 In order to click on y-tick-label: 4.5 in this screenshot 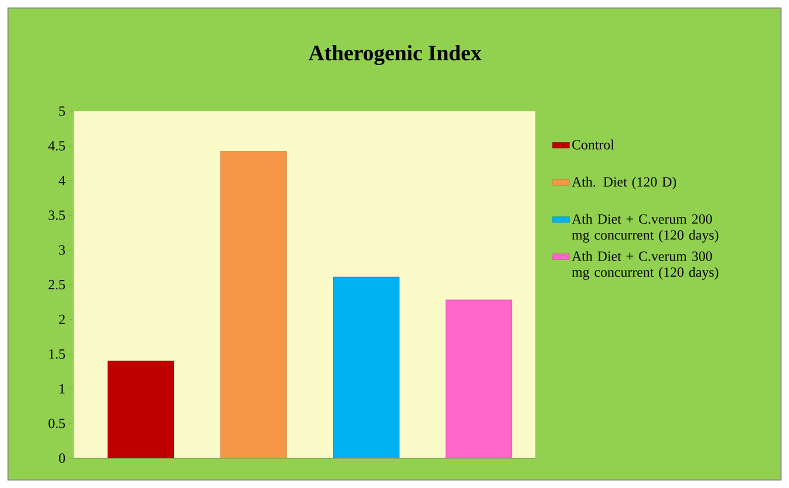, I will do `click(56, 146)`.